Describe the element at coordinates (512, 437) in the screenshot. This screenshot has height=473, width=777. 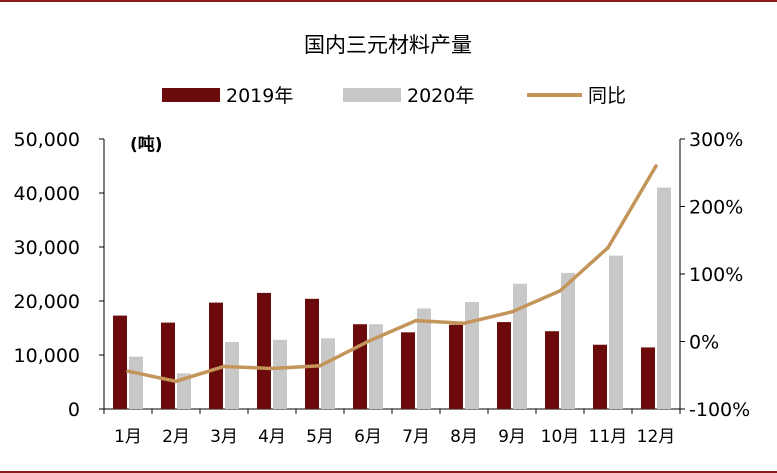
I see `x-tick-label: 9月` at that location.